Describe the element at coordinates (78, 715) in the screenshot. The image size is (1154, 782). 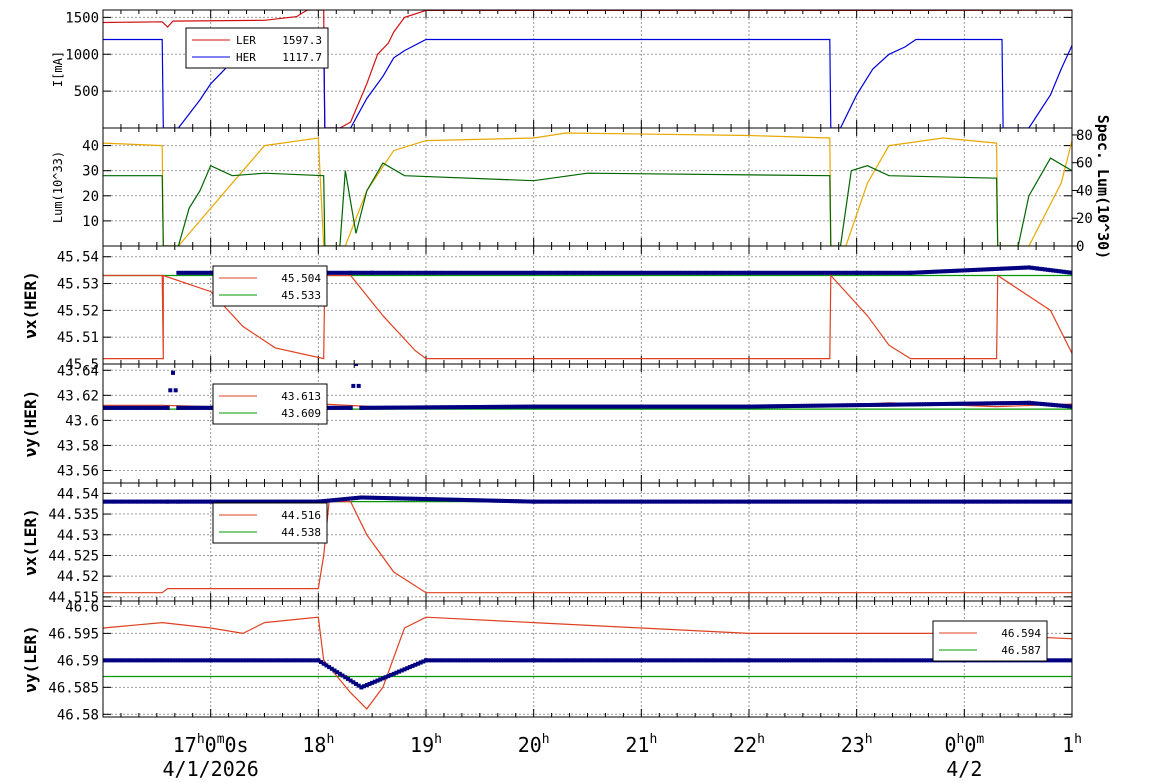
I see `y-tick-label: 46.58` at that location.